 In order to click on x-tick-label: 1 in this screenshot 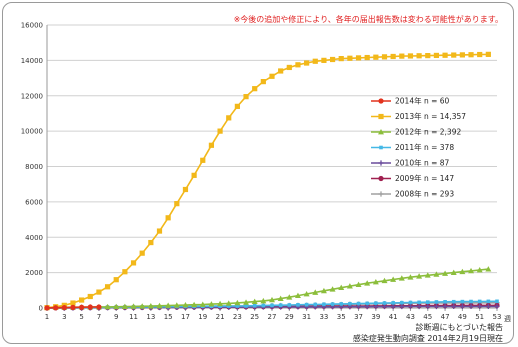, I will do `click(47, 317)`.